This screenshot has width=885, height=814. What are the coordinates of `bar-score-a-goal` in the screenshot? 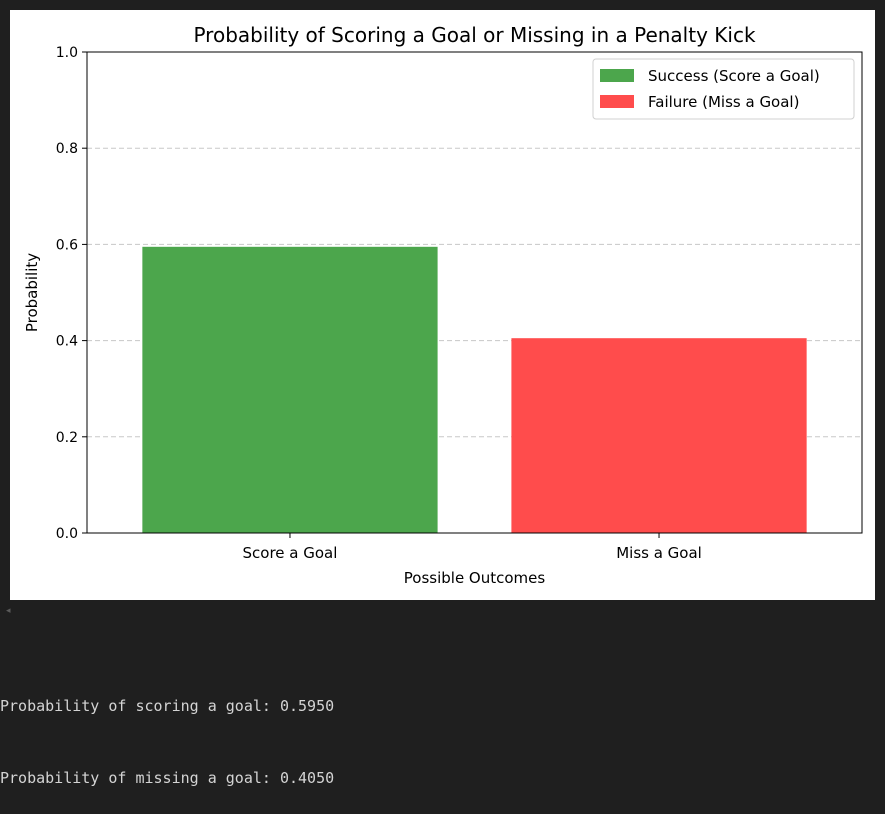 It's located at (290, 389).